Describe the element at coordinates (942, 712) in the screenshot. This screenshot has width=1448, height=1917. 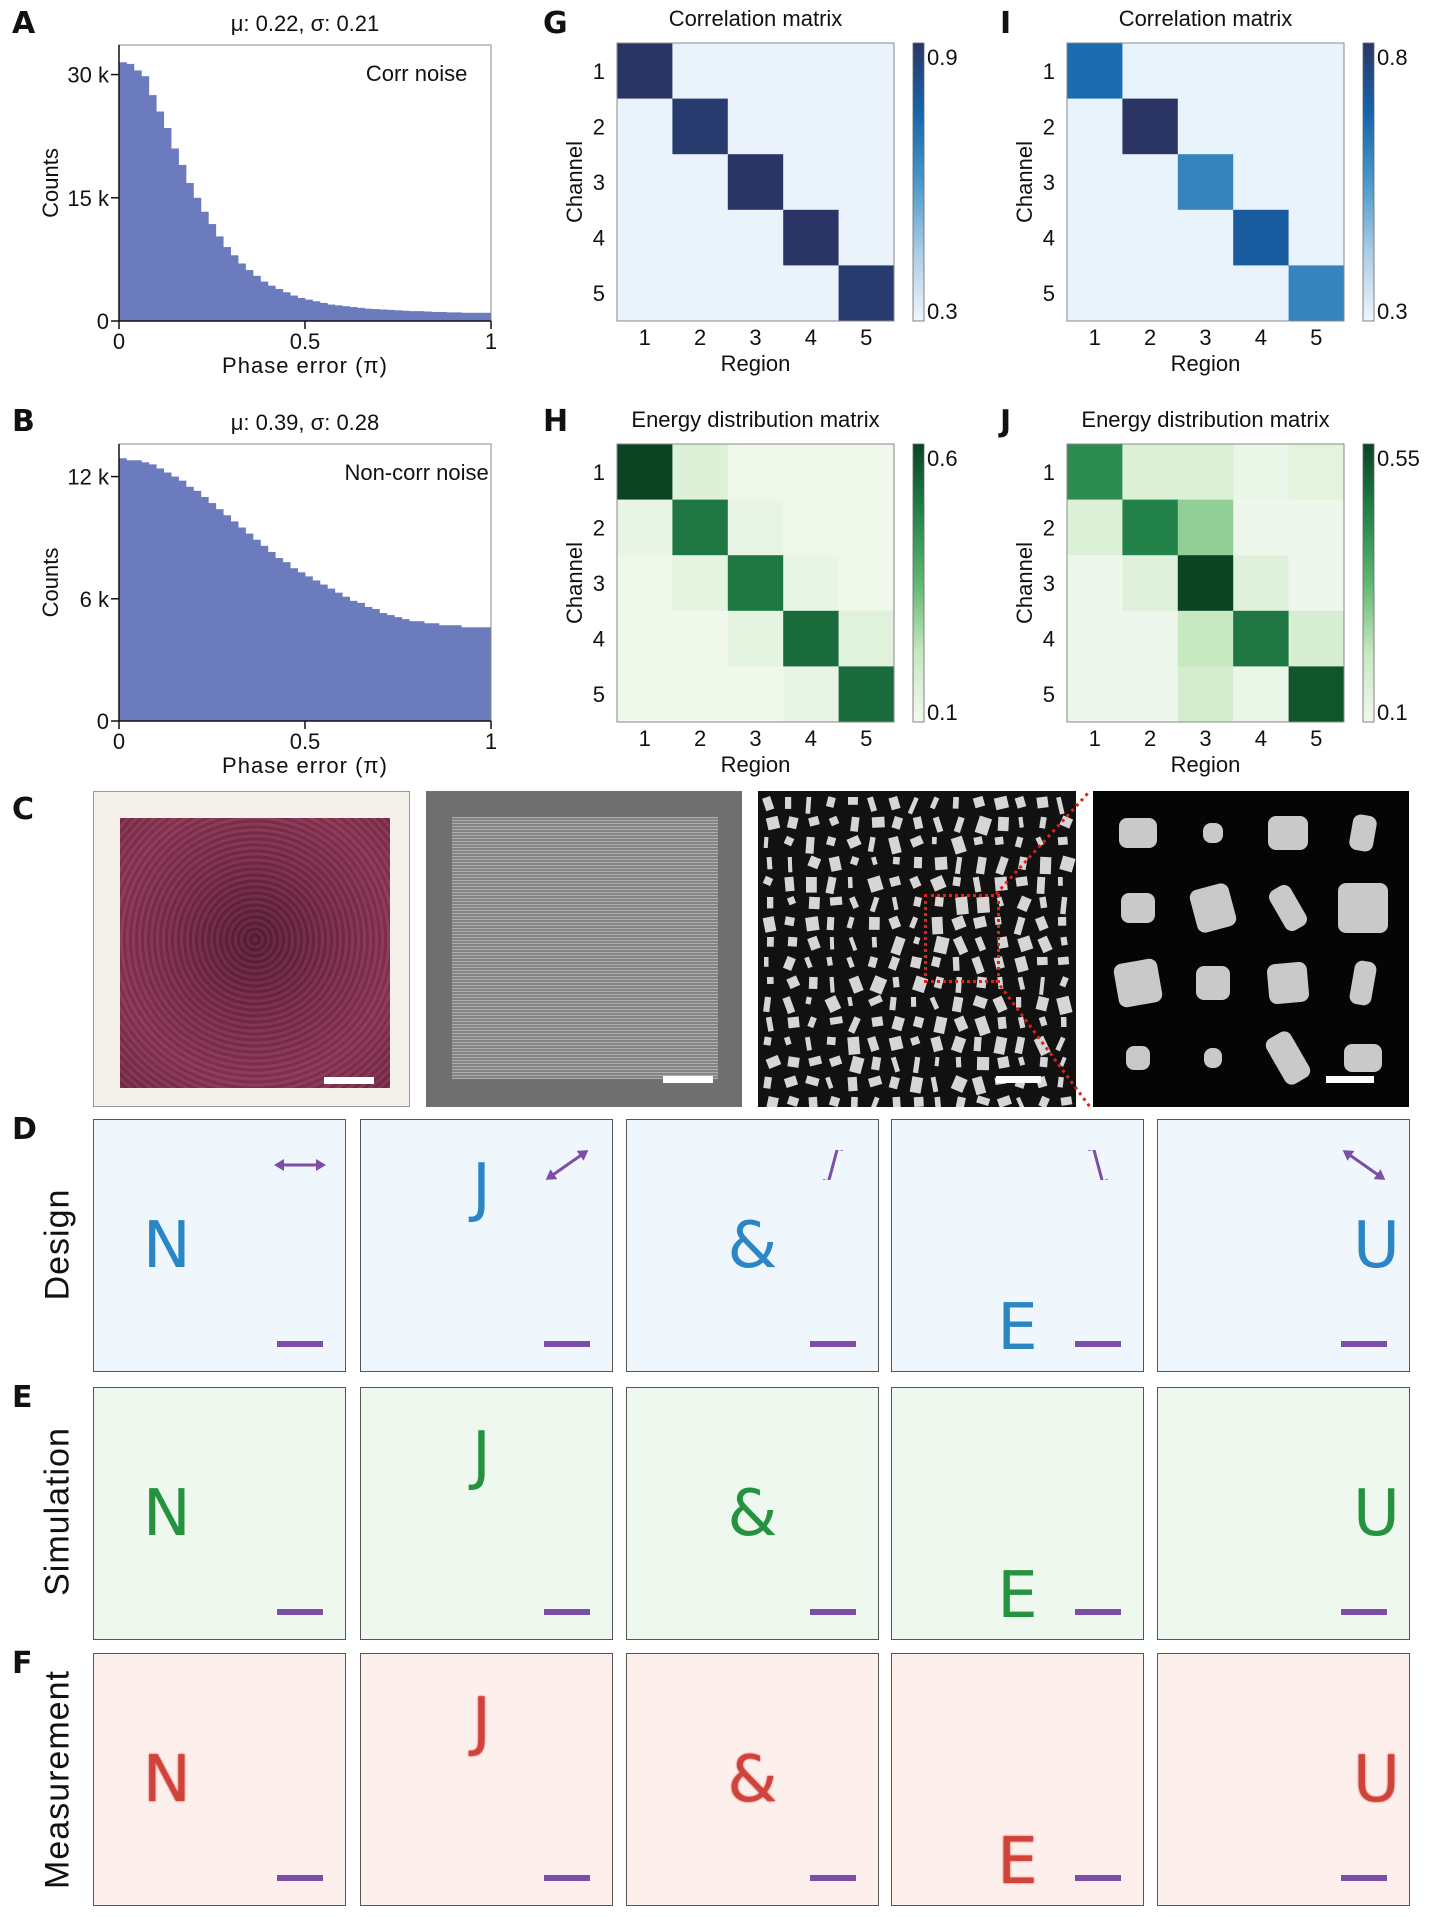
I see `colorbar-min-label: 0.1` at that location.